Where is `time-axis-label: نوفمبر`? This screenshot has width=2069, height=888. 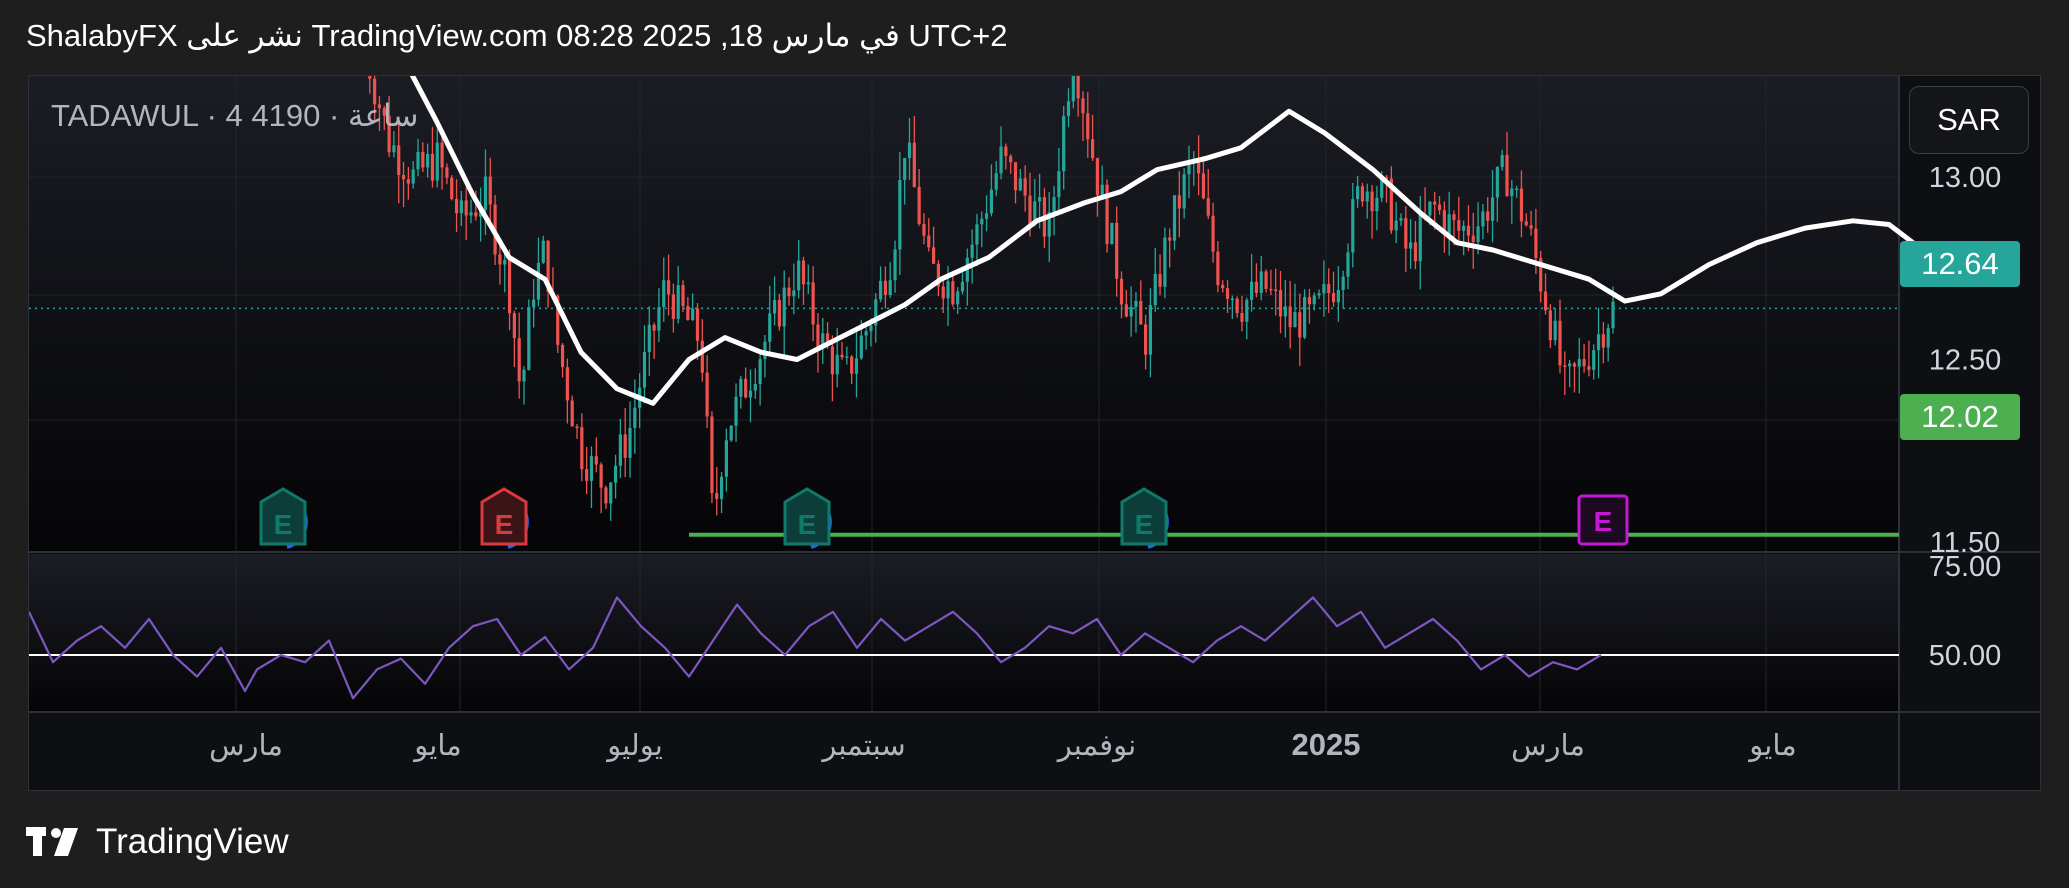 time-axis-label: نوفمبر is located at coordinates (1096, 746).